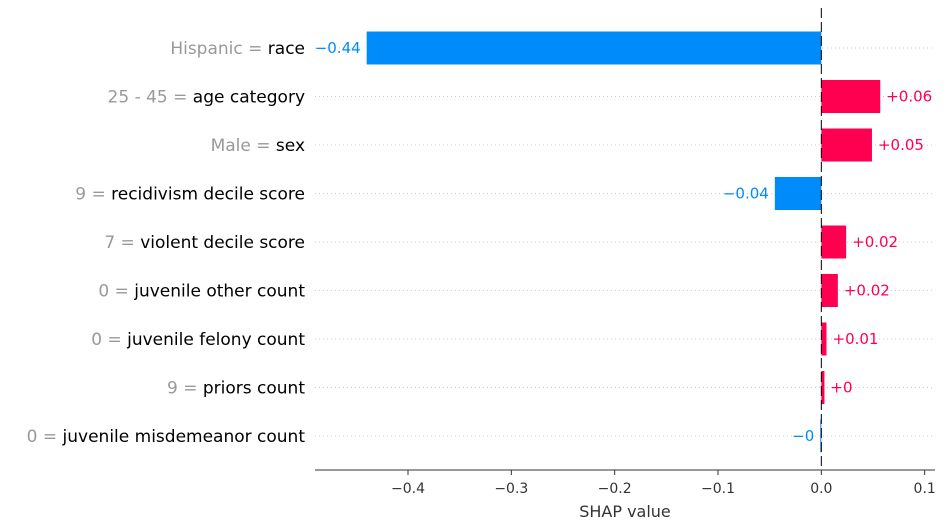 Image resolution: width=949 pixels, height=530 pixels. What do you see at coordinates (150, 98) in the screenshot?
I see `feature-value: 25 - 45 =` at bounding box center [150, 98].